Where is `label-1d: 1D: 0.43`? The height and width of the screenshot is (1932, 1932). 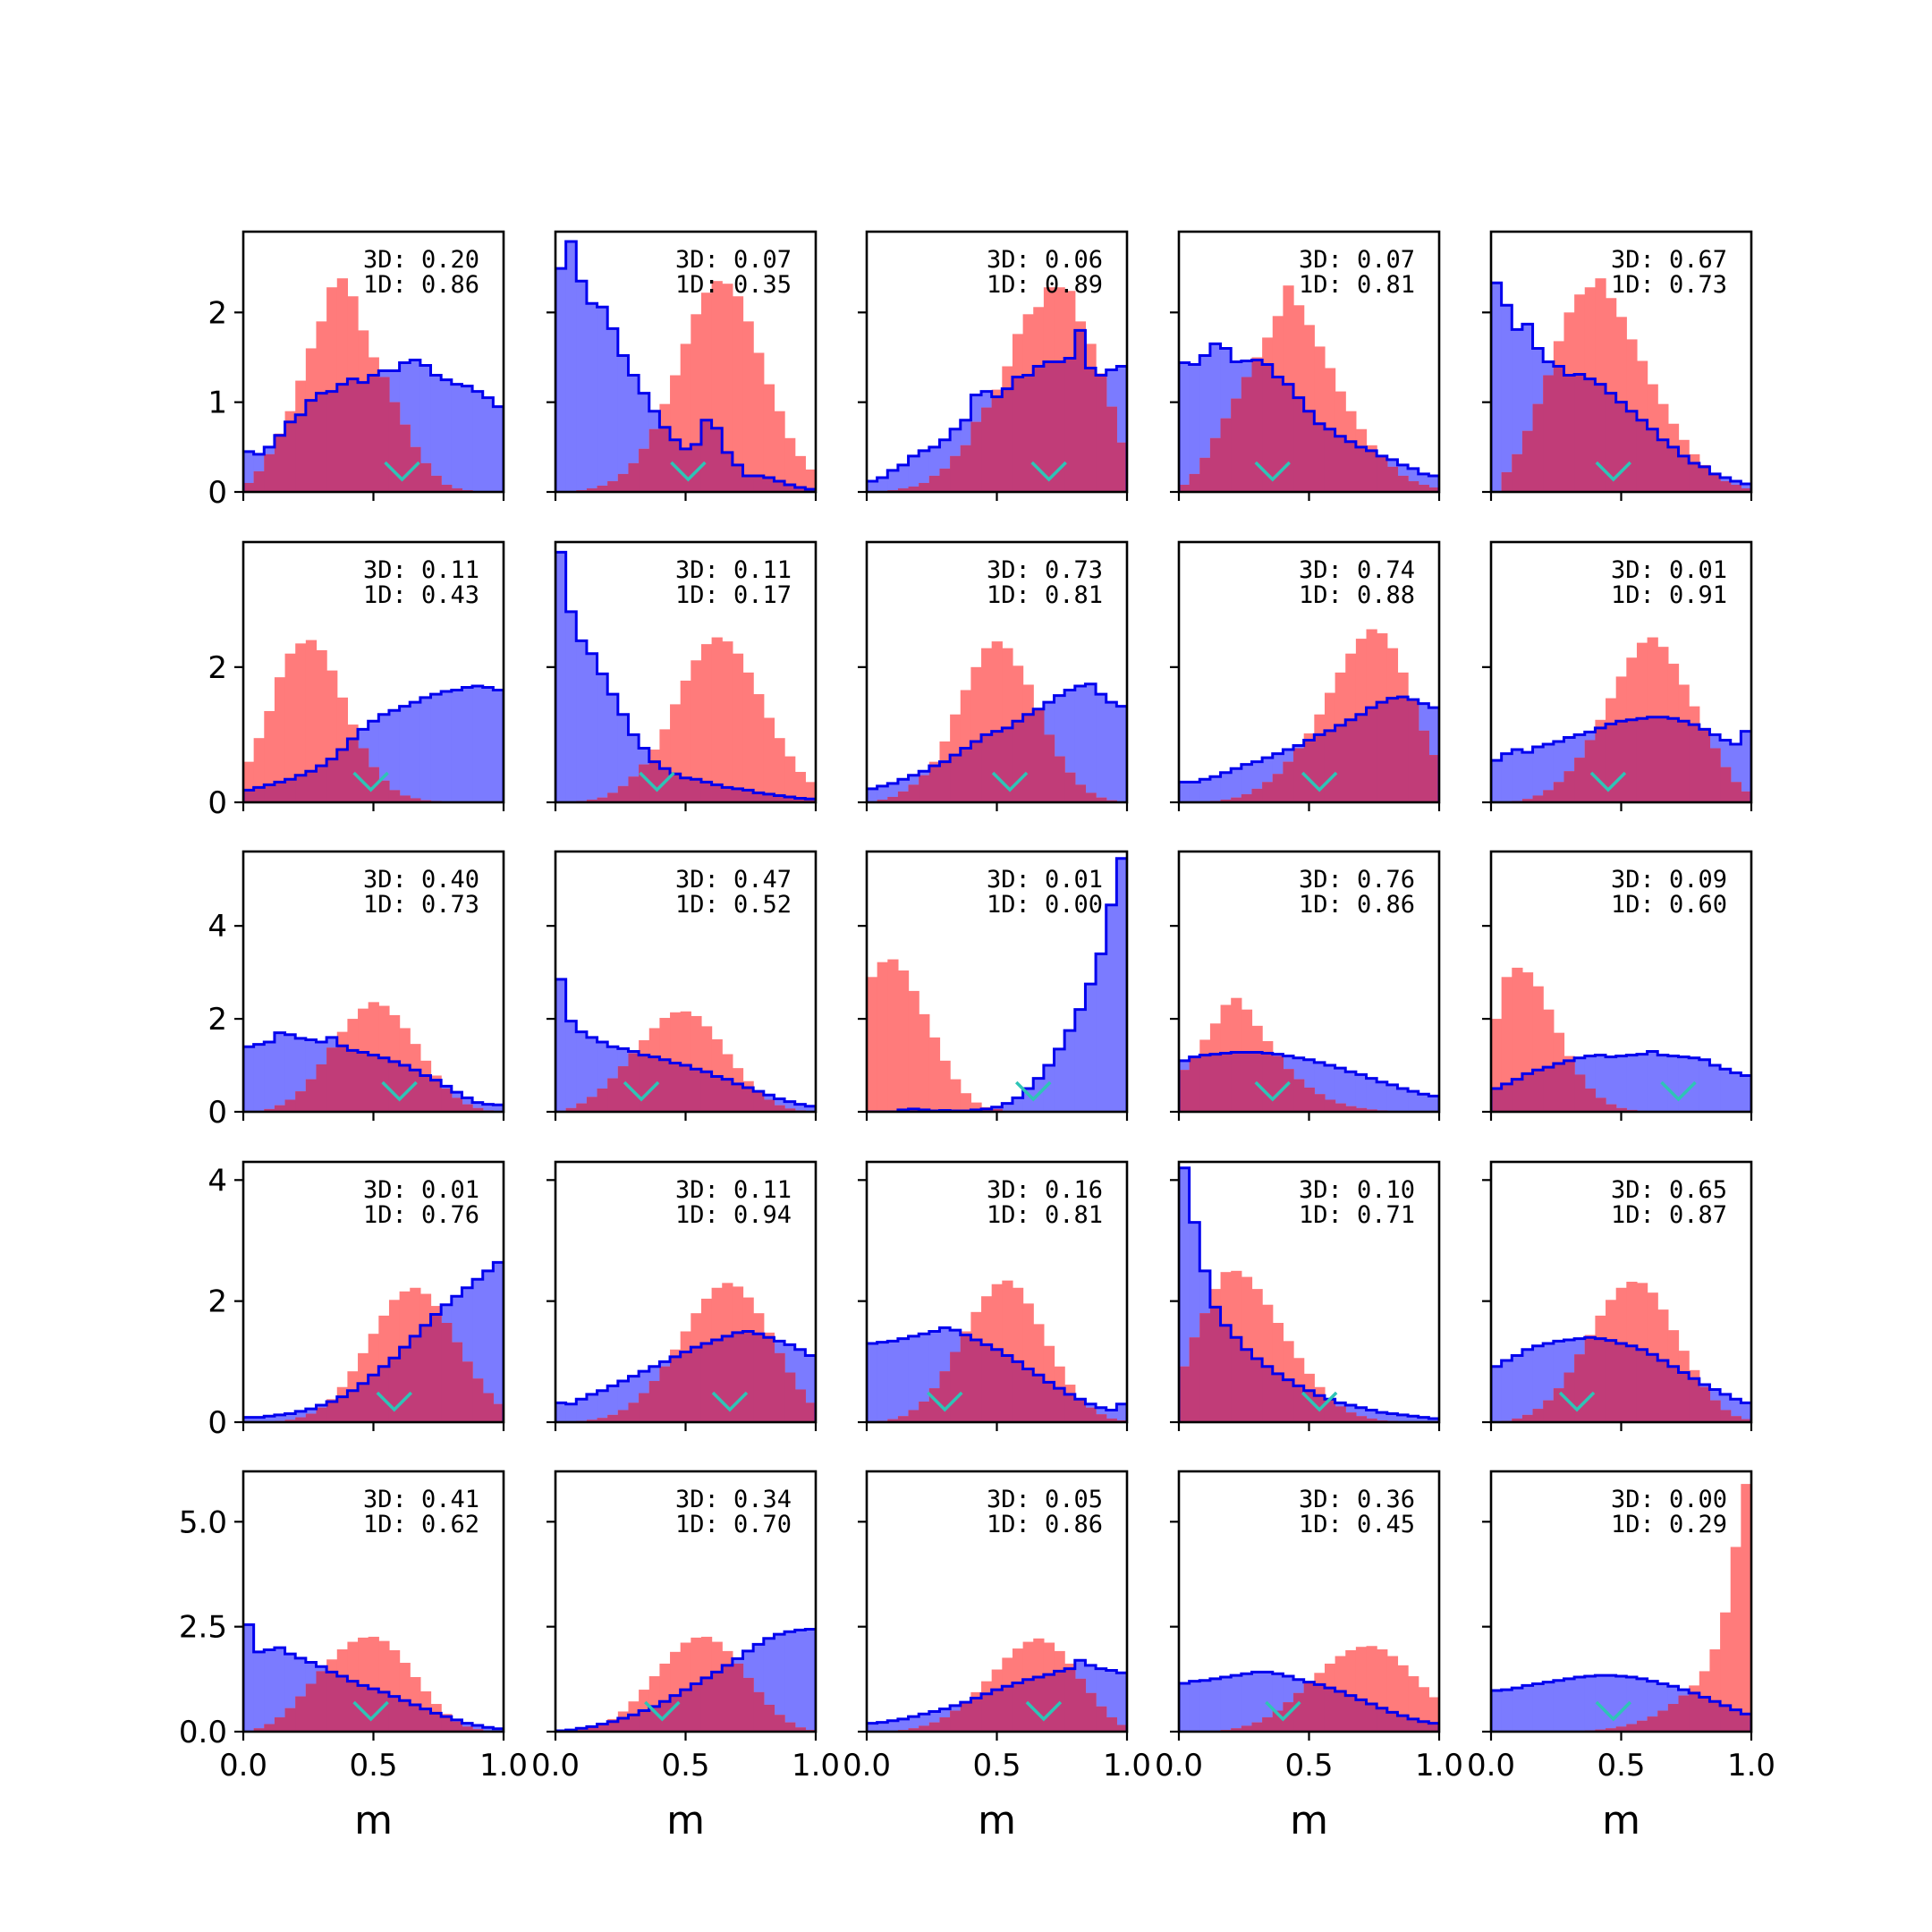
label-1d: 1D: 0.43 is located at coordinates (421, 595).